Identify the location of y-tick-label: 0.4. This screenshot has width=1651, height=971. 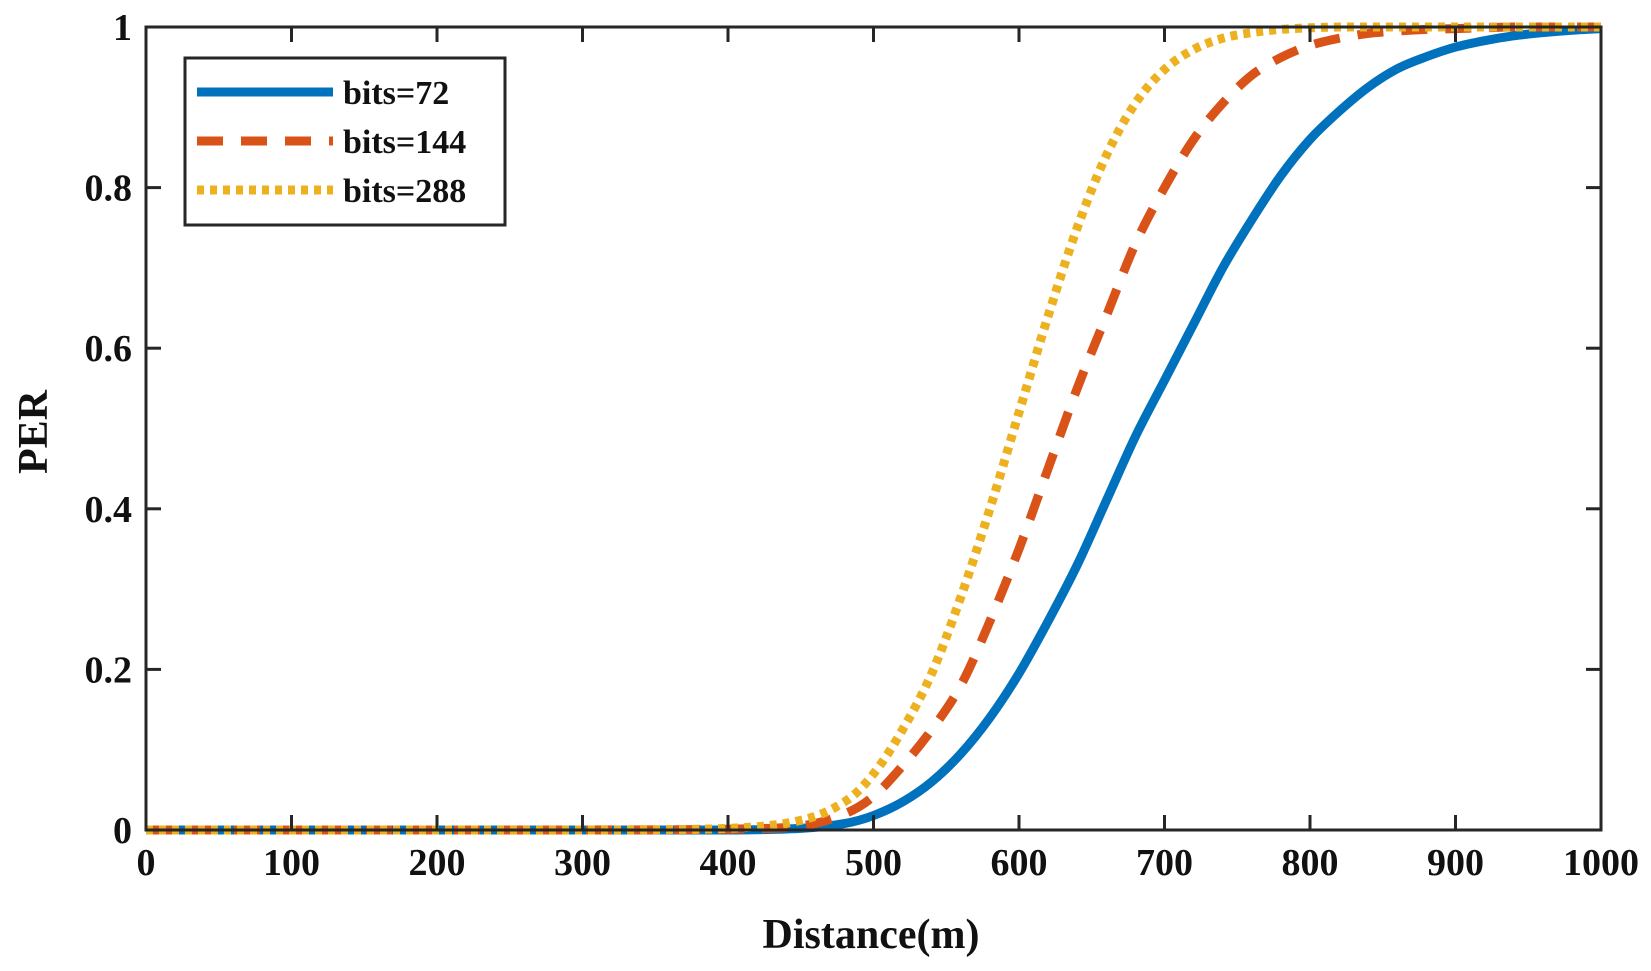
(109, 510).